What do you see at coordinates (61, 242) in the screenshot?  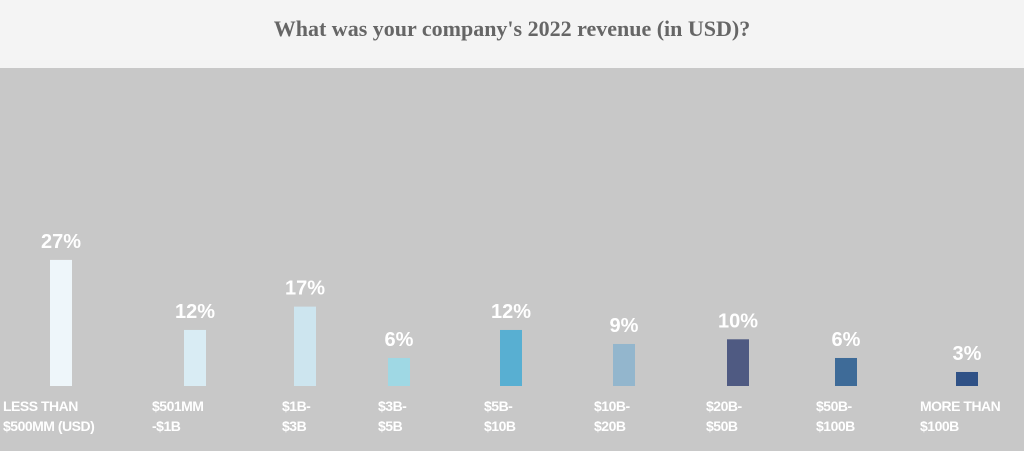 I see `value-label: 27%` at bounding box center [61, 242].